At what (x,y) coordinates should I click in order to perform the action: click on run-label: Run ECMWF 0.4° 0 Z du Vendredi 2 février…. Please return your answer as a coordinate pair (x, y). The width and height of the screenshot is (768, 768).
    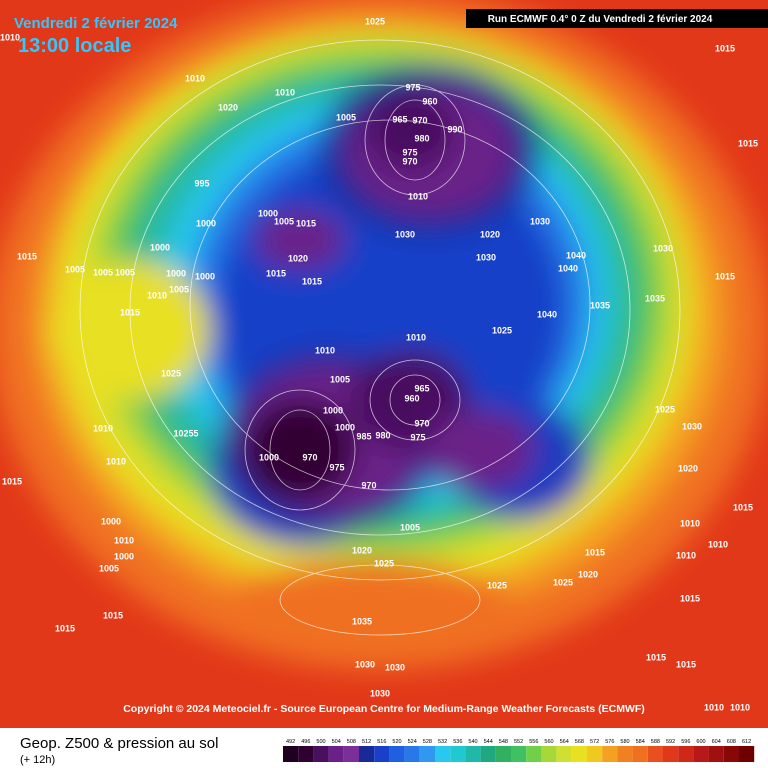
    Looking at the image, I should click on (600, 19).